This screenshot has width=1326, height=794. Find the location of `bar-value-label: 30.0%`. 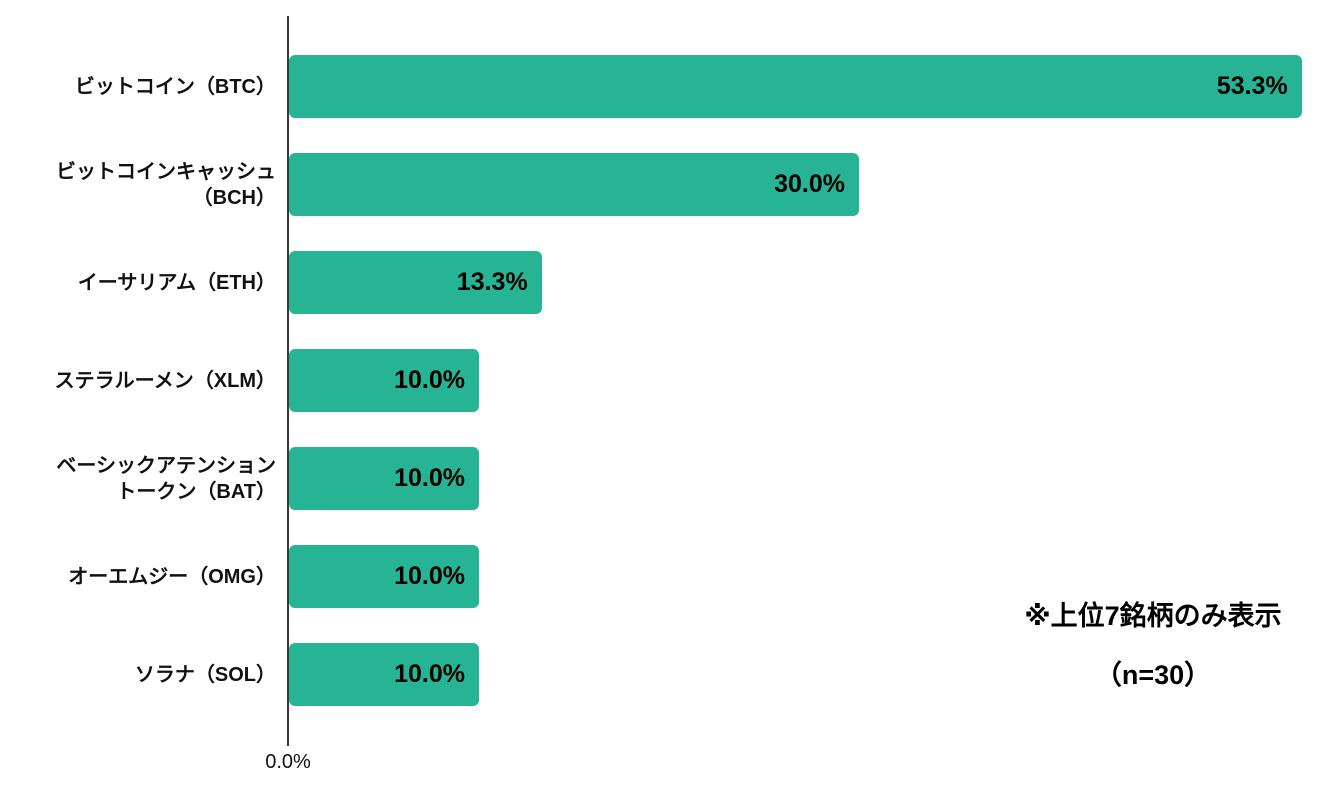

bar-value-label: 30.0% is located at coordinates (809, 184).